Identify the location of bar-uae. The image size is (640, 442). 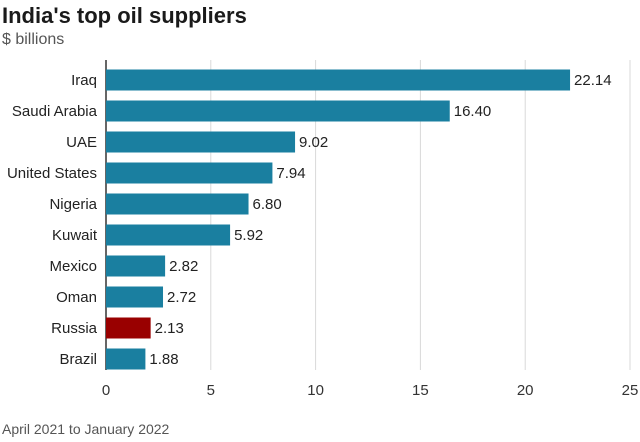
(201, 142).